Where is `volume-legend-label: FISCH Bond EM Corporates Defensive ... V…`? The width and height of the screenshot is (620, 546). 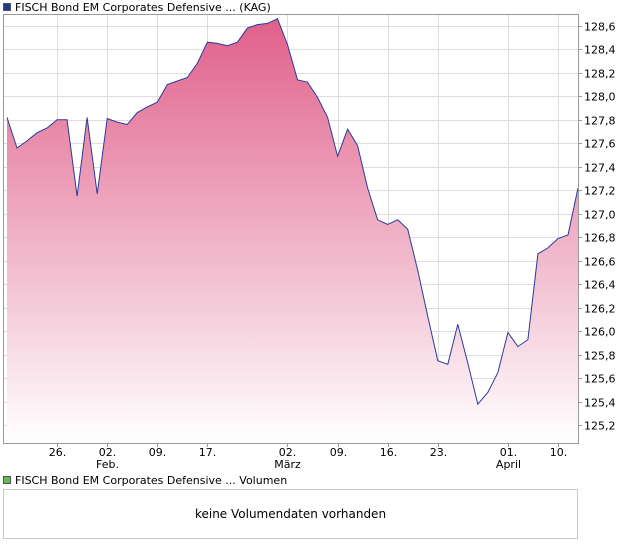 volume-legend-label: FISCH Bond EM Corporates Defensive ... V… is located at coordinates (151, 480).